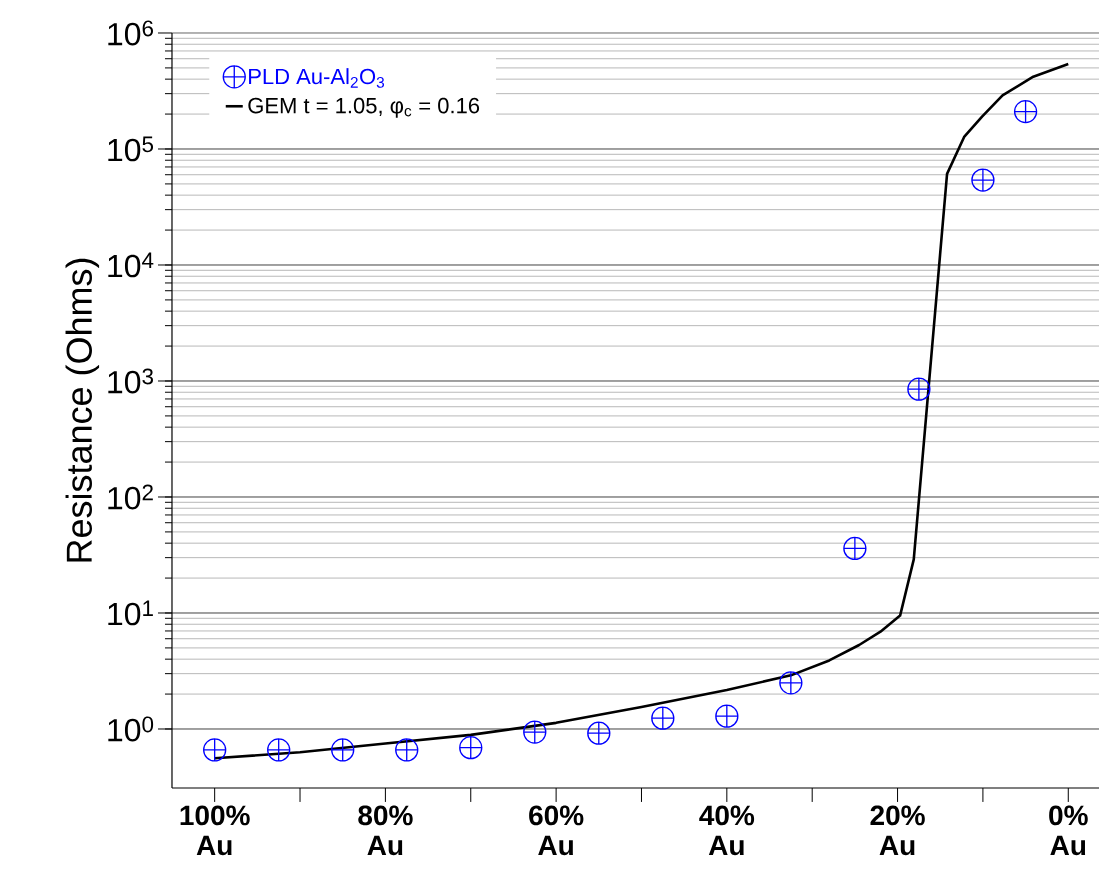 This screenshot has height=889, width=1099. Describe the element at coordinates (130, 381) in the screenshot. I see `y-tick-label: 10$^{3}$` at that location.